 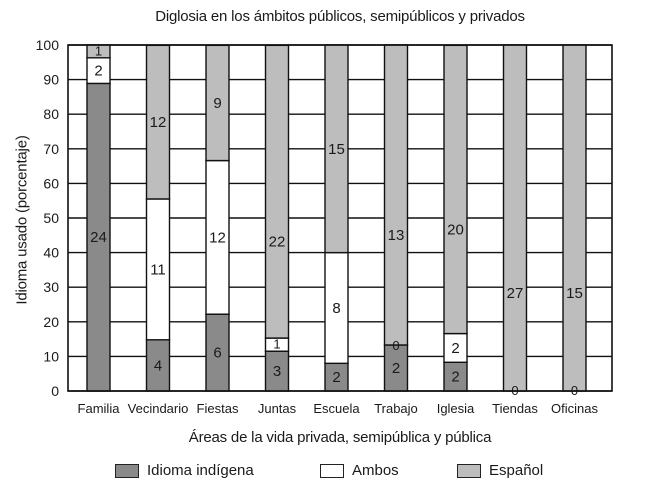 What do you see at coordinates (51, 218) in the screenshot?
I see `y-tick-label: 50` at bounding box center [51, 218].